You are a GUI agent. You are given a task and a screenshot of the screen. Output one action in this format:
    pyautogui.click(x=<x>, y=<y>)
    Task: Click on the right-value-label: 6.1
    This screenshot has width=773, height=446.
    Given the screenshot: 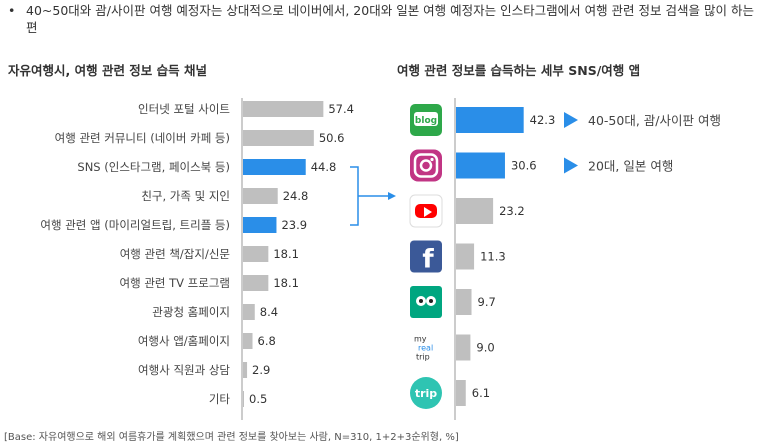 What is the action you would take?
    pyautogui.click(x=481, y=393)
    